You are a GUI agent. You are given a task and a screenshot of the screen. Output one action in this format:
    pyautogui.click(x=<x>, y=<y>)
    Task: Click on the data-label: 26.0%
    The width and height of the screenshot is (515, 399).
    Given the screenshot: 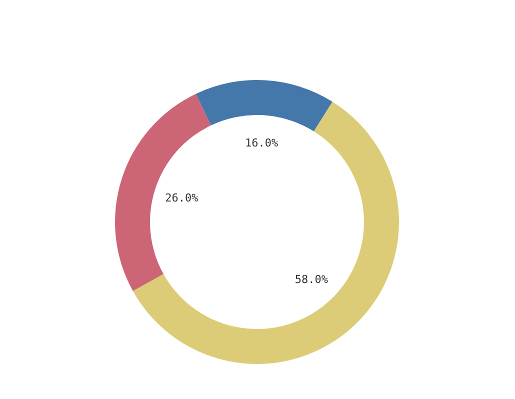 What is the action you would take?
    pyautogui.click(x=182, y=197)
    